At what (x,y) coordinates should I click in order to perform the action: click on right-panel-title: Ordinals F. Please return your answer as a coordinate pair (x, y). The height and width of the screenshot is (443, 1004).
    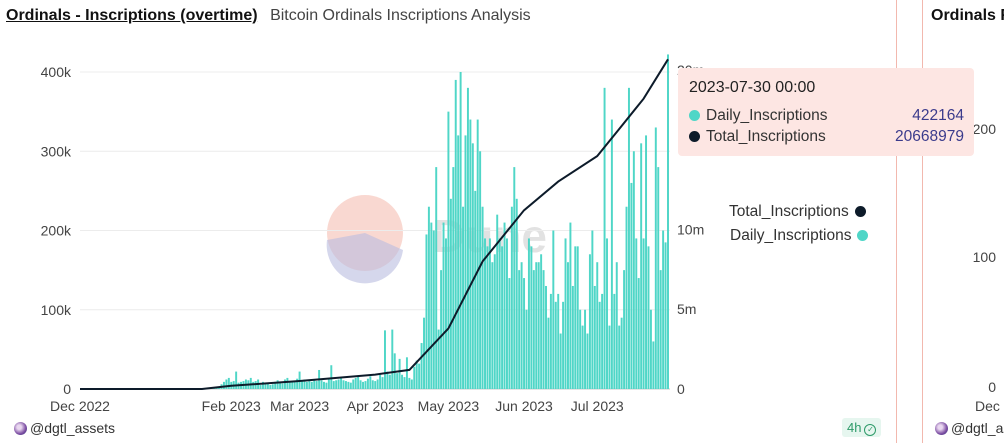
    Looking at the image, I should click on (967, 15).